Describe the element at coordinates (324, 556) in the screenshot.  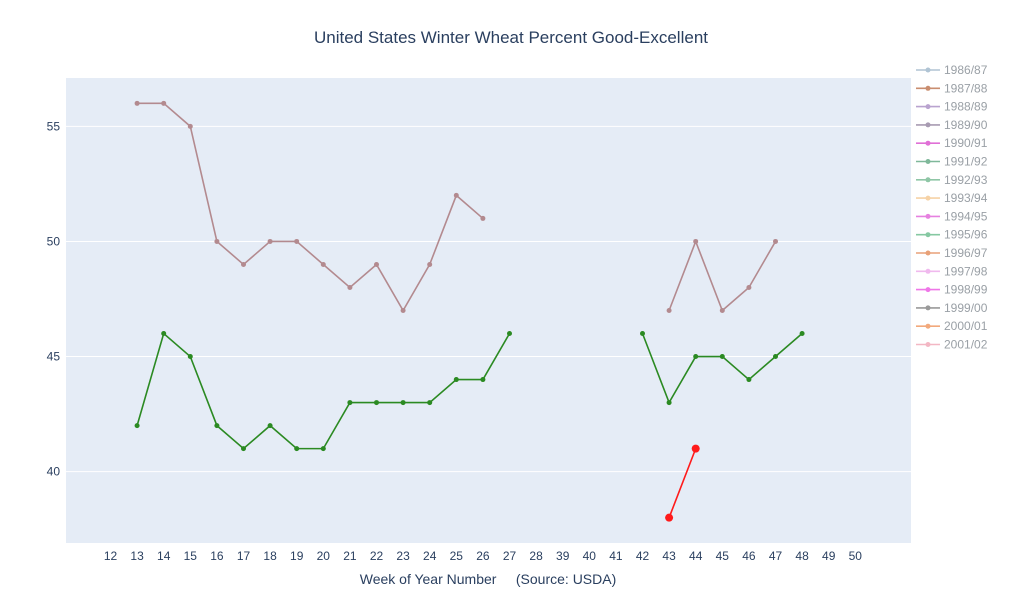
I see `x-tick-label: 20` at that location.